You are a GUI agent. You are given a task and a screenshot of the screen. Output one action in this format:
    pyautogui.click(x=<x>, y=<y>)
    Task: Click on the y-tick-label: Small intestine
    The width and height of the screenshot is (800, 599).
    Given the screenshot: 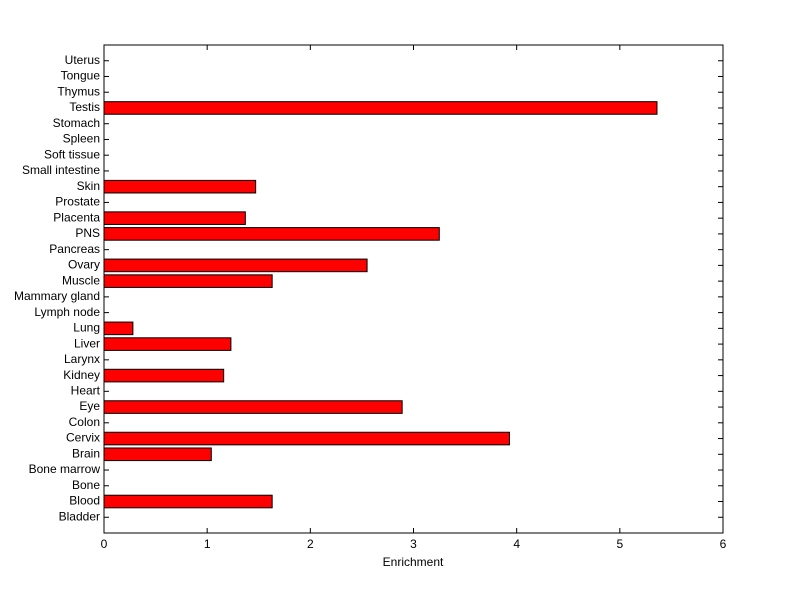 What is the action you would take?
    pyautogui.click(x=61, y=170)
    